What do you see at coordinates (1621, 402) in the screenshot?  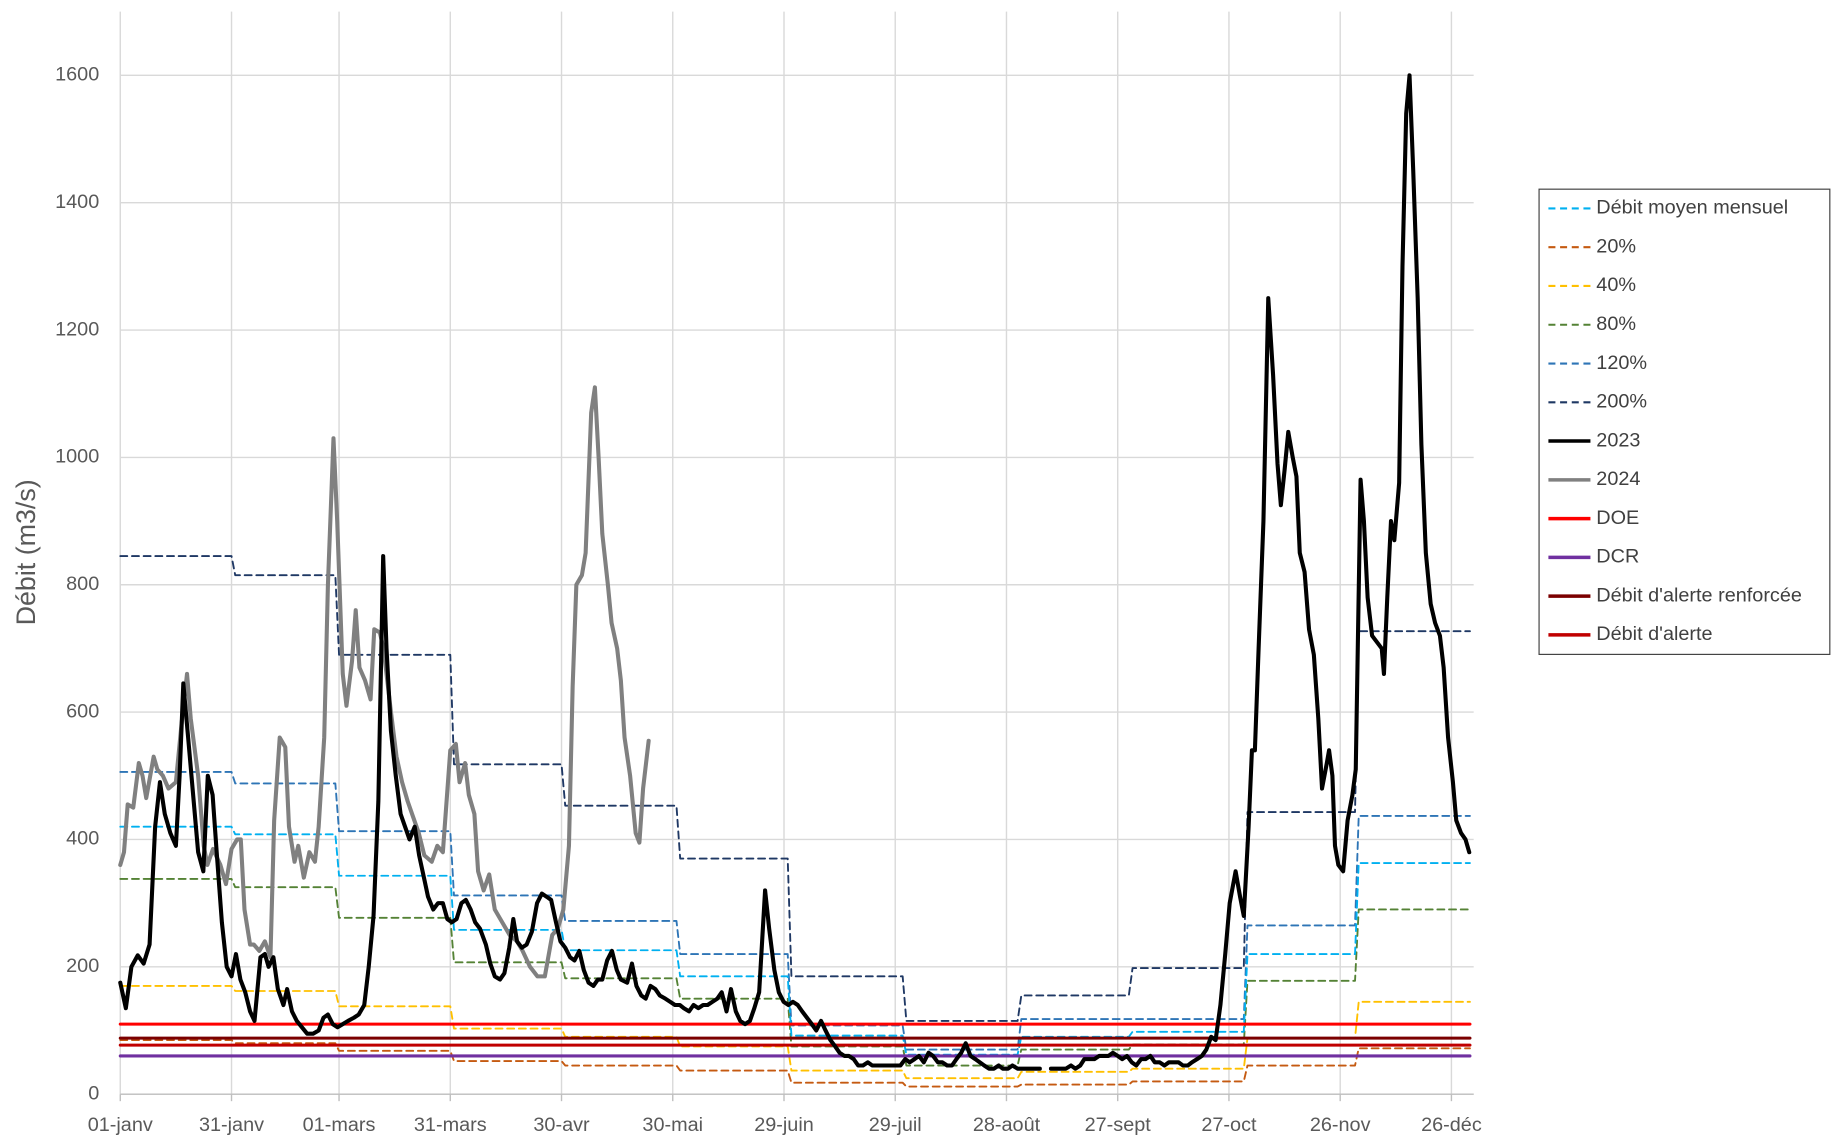 I see `legend-label: 200%` at bounding box center [1621, 402].